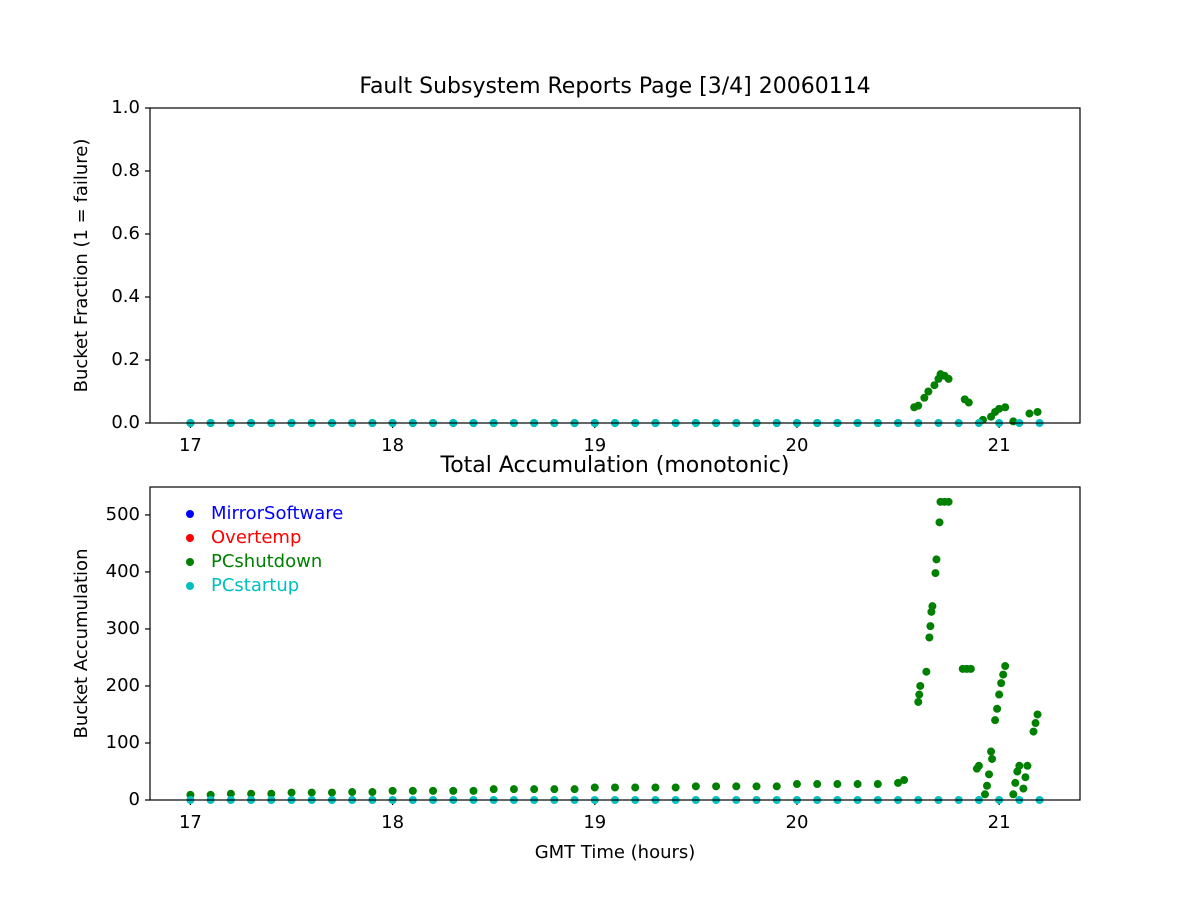 This screenshot has height=900, width=1200. What do you see at coordinates (123, 742) in the screenshot?
I see `y-tick-label: 100` at bounding box center [123, 742].